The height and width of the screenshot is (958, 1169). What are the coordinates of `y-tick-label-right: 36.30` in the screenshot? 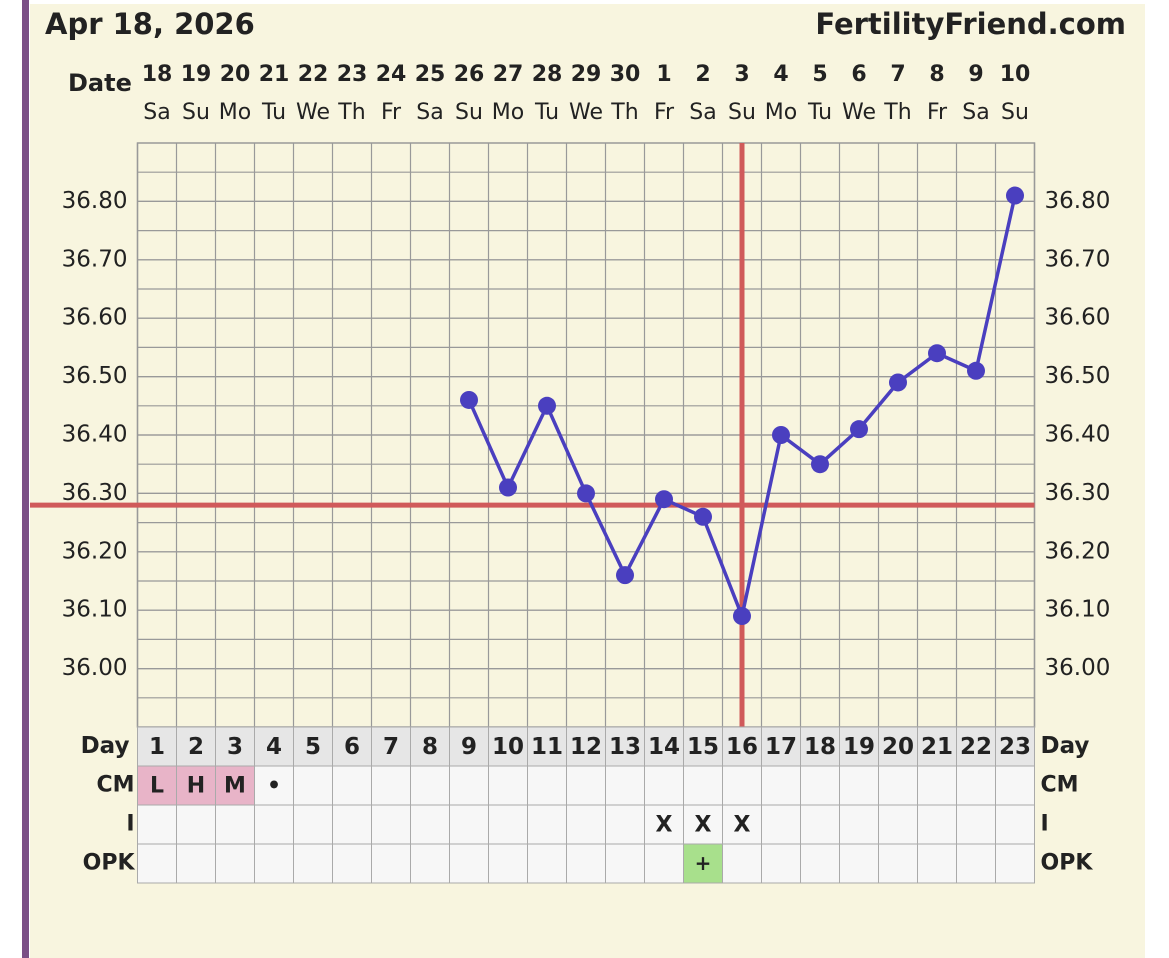 It's located at (1078, 493).